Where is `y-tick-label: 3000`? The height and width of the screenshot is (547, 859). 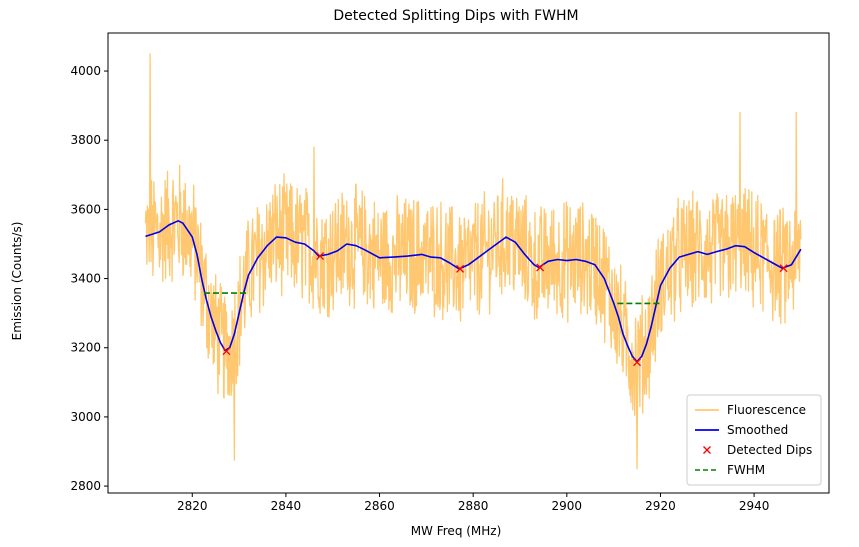 y-tick-label: 3000 is located at coordinates (85, 417).